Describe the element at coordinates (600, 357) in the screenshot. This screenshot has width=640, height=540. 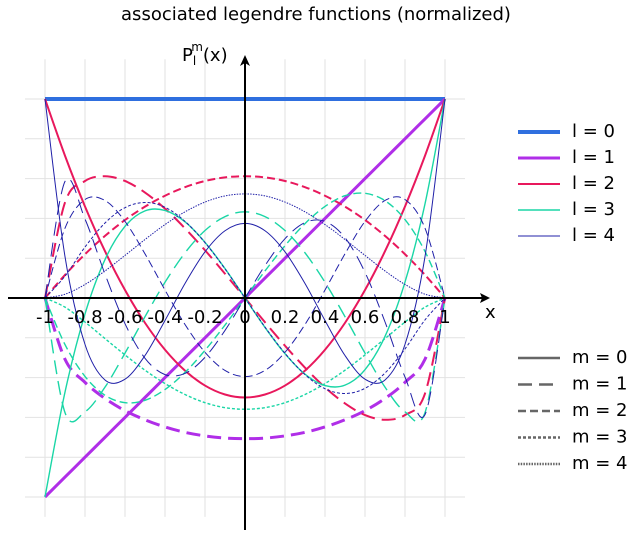
I see `legend-label: m = 0` at that location.